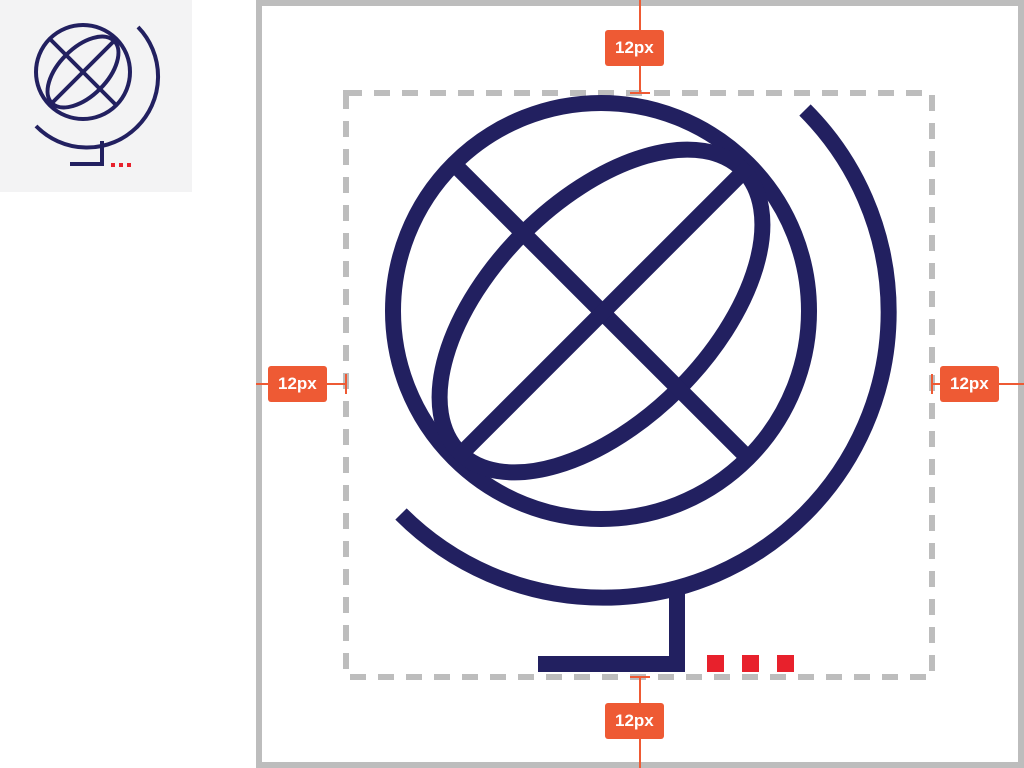  Describe the element at coordinates (634, 48) in the screenshot. I see `padding-top-badge: 12px` at that location.